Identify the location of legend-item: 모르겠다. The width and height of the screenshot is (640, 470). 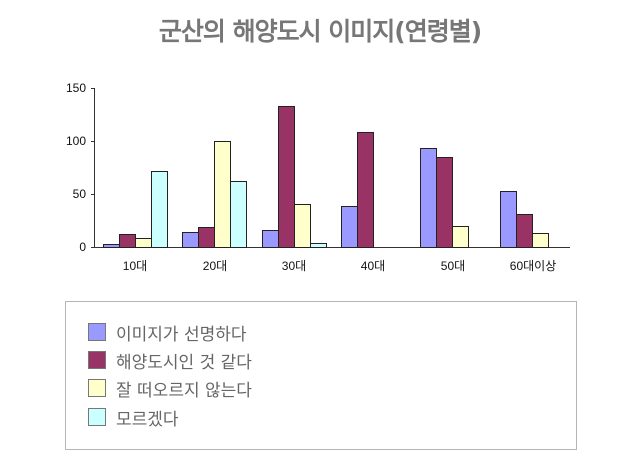
(133, 418).